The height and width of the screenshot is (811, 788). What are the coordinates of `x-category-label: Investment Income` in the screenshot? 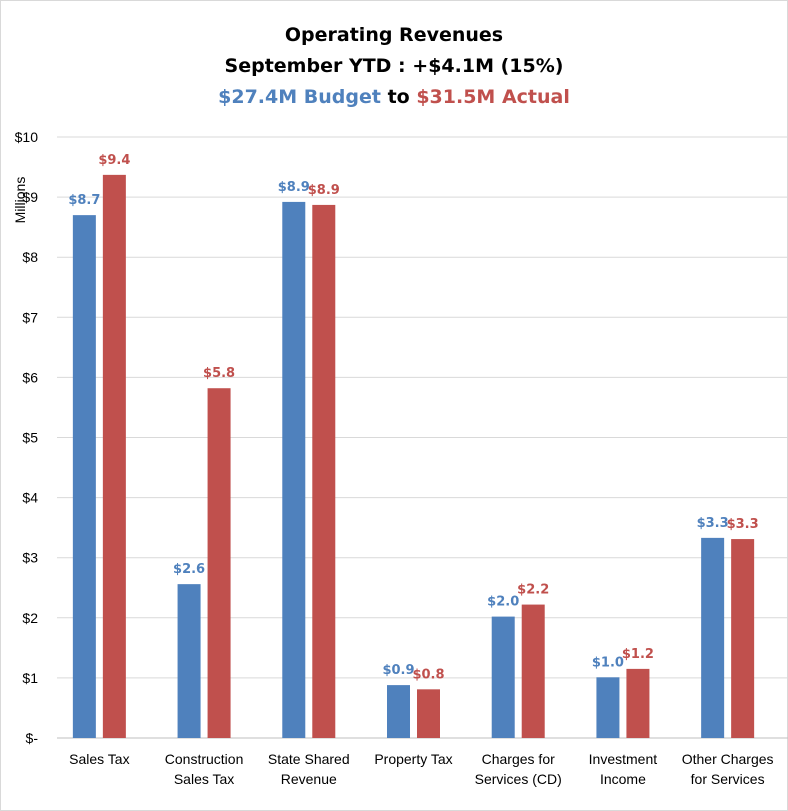 It's located at (623, 769).